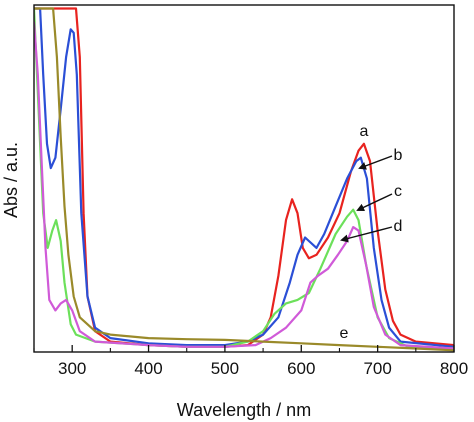  I want to click on x-tick-label: 400, so click(148, 368).